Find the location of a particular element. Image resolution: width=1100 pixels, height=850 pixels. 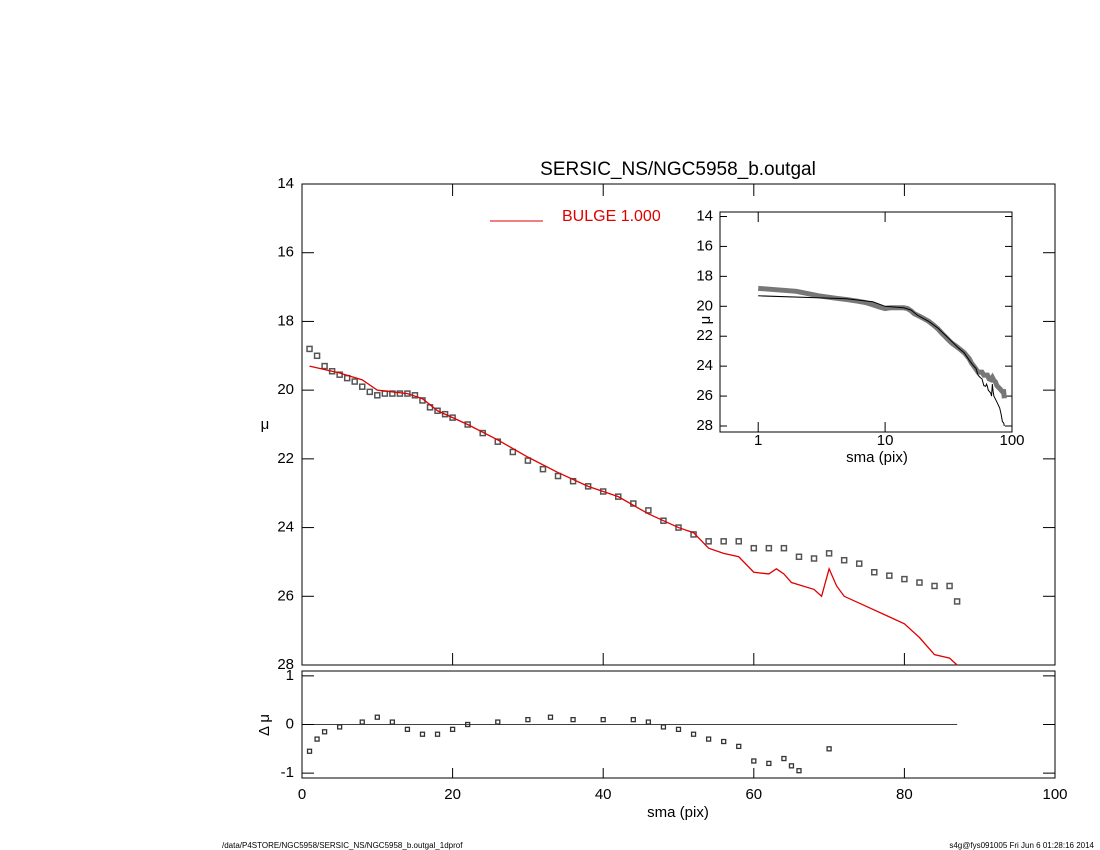

legend-label: BULGE 1.000 is located at coordinates (611, 216).